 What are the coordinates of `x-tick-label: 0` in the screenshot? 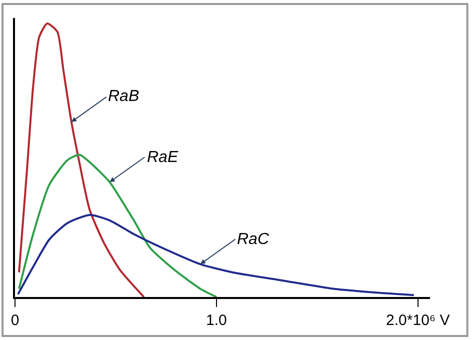 It's located at (15, 320).